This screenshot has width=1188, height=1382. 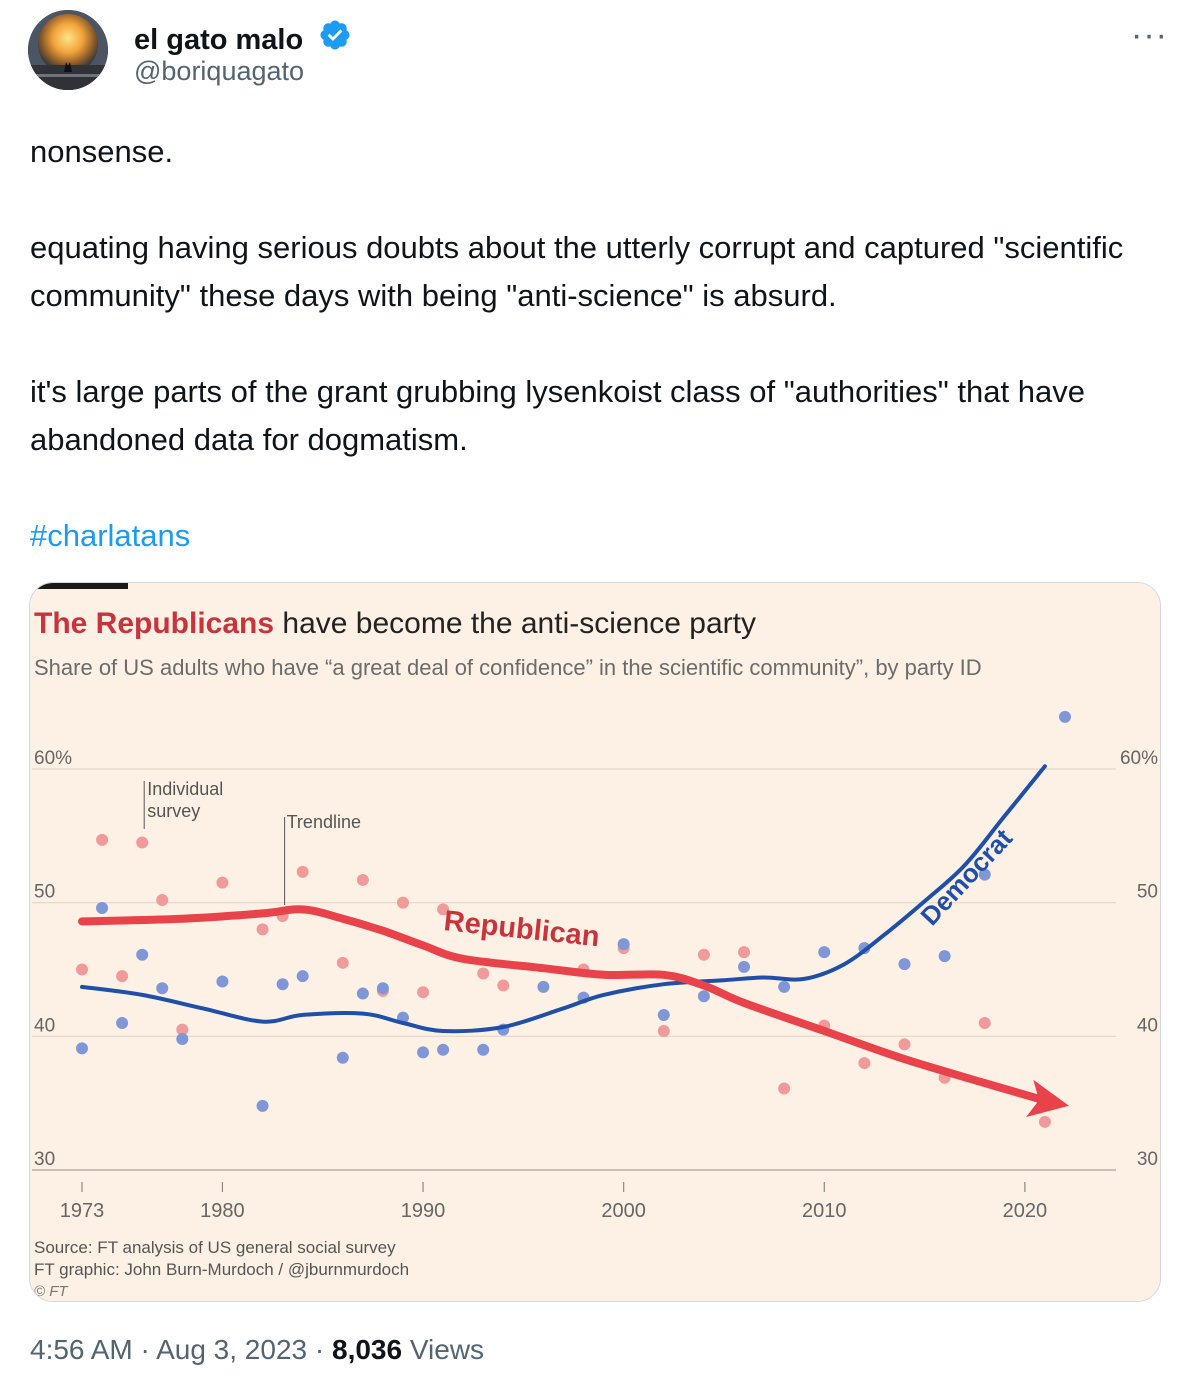 I want to click on avatar-image, so click(x=68, y=50).